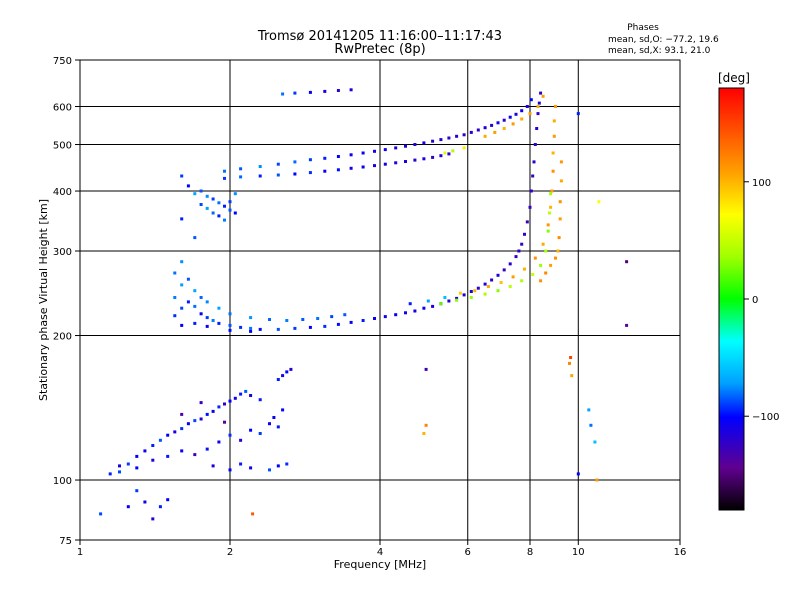  What do you see at coordinates (755, 300) in the screenshot?
I see `colorbar-tick-label: 0` at bounding box center [755, 300].